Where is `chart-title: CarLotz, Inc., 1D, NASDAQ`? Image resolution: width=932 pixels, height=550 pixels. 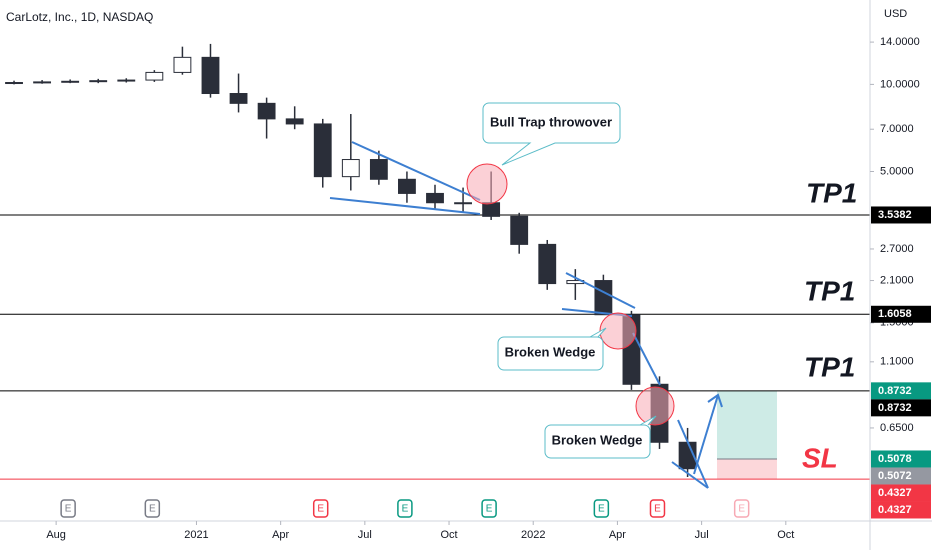
chart-title: CarLotz, Inc., 1D, NASDAQ is located at coordinates (79, 17).